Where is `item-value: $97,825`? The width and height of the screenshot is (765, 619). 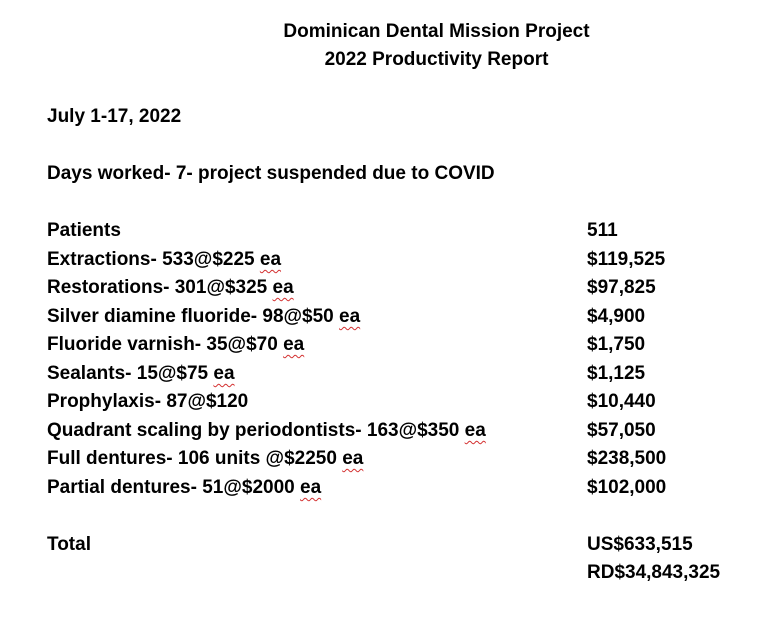 item-value: $97,825 is located at coordinates (621, 287).